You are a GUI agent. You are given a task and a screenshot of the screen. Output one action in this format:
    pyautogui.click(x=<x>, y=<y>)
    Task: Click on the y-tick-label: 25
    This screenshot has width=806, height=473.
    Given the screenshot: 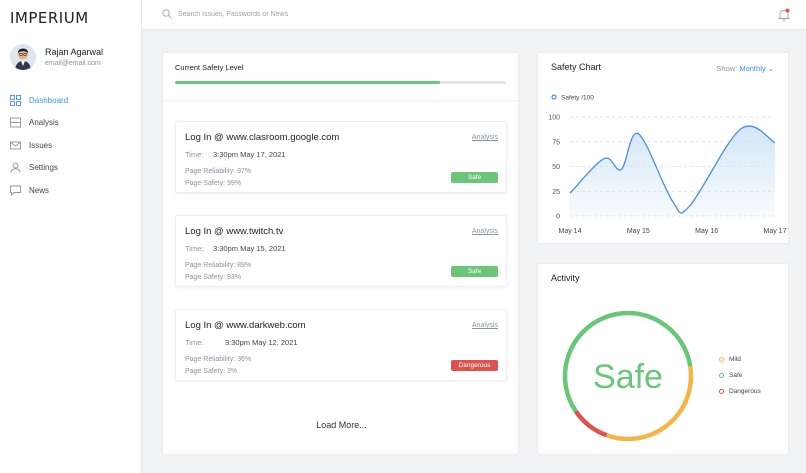 What is the action you would take?
    pyautogui.click(x=556, y=192)
    